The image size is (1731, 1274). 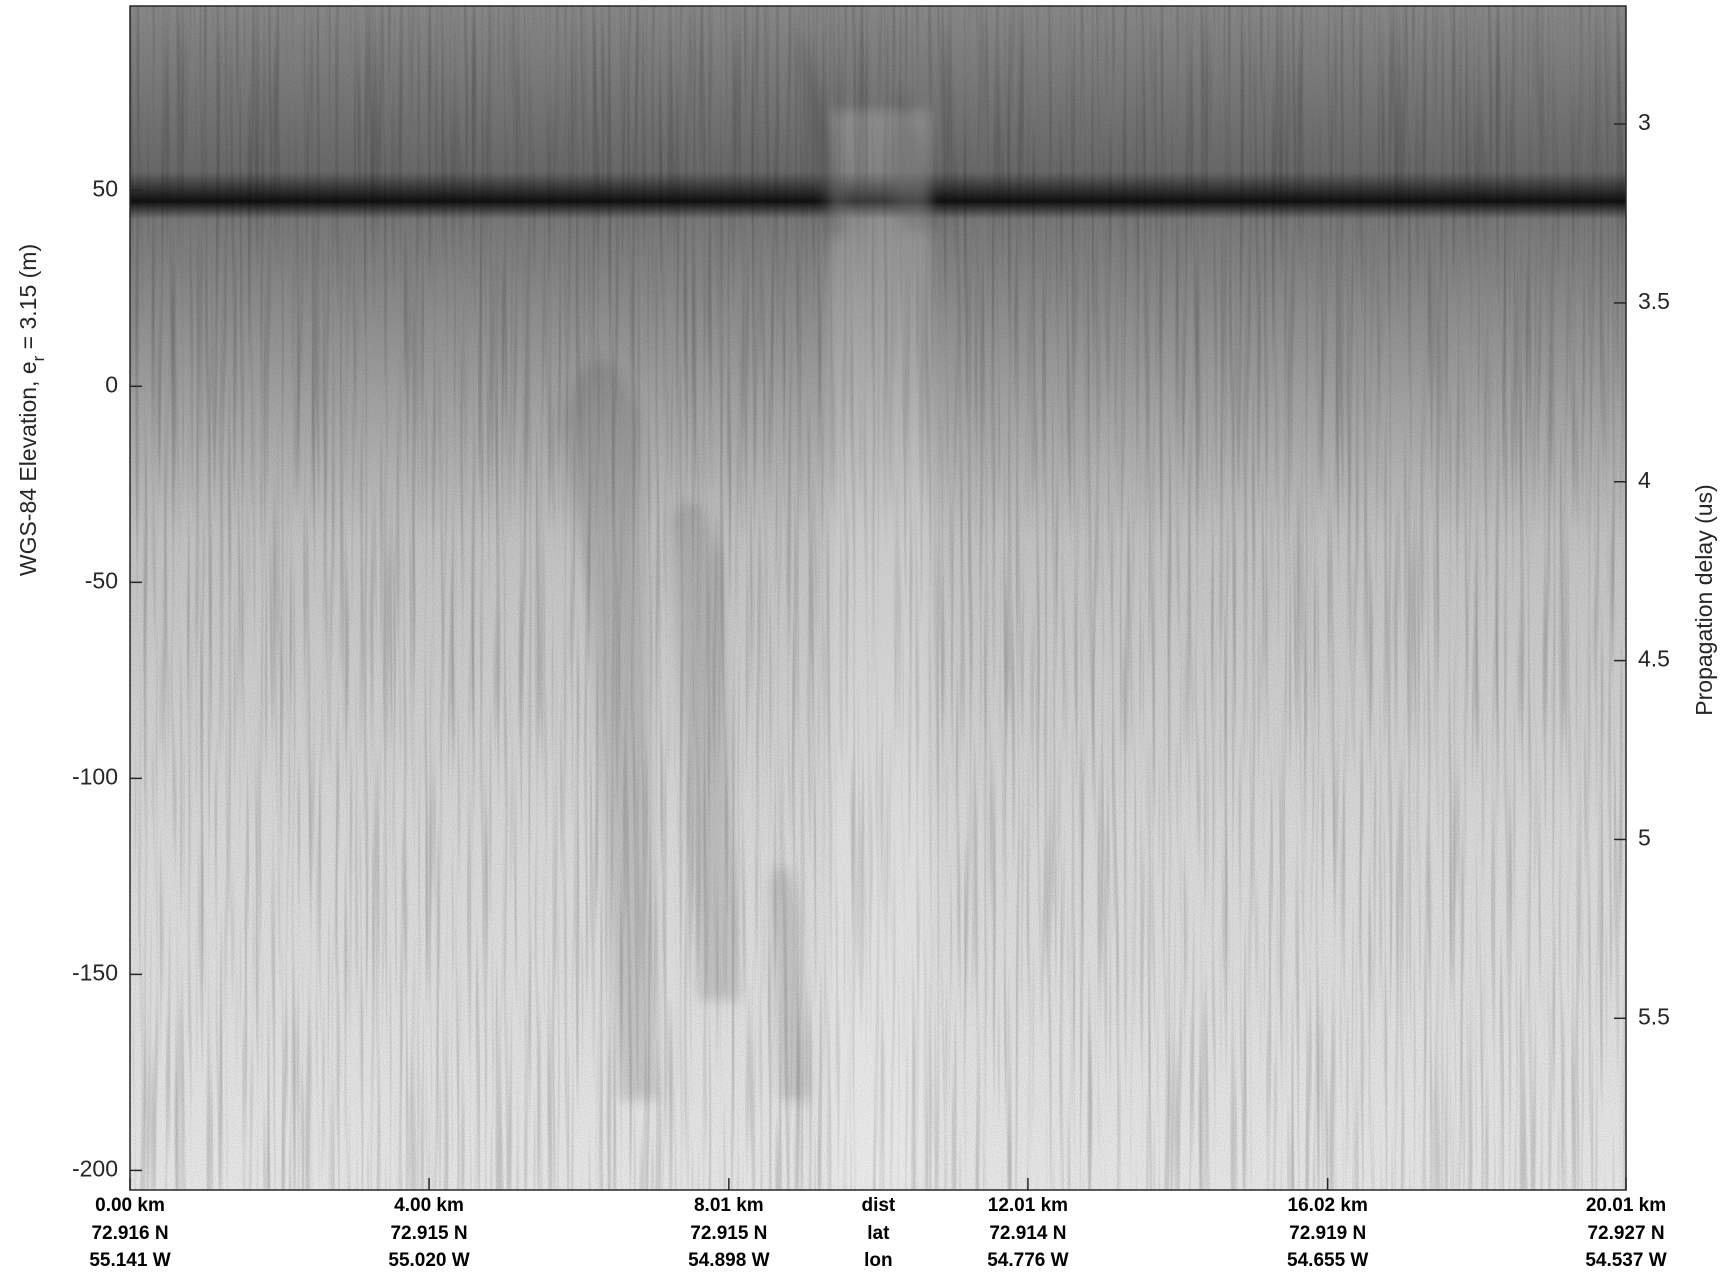 What do you see at coordinates (1327, 1233) in the screenshot?
I see `x-tick-lat: 72.919 N` at bounding box center [1327, 1233].